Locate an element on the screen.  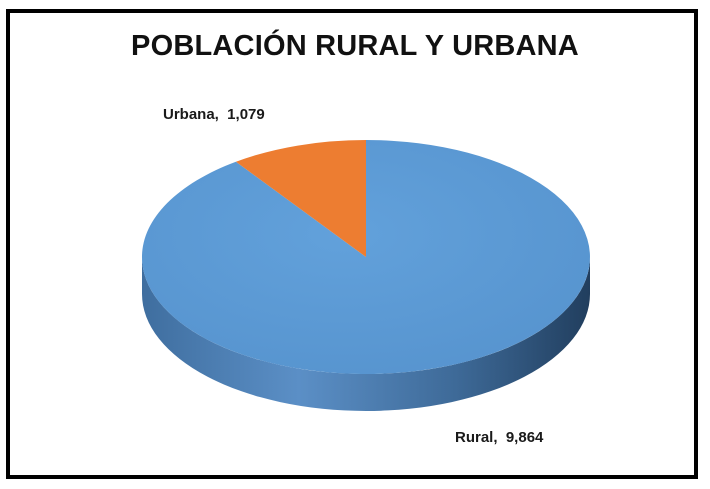
pie-slice-urbana is located at coordinates (300, 198).